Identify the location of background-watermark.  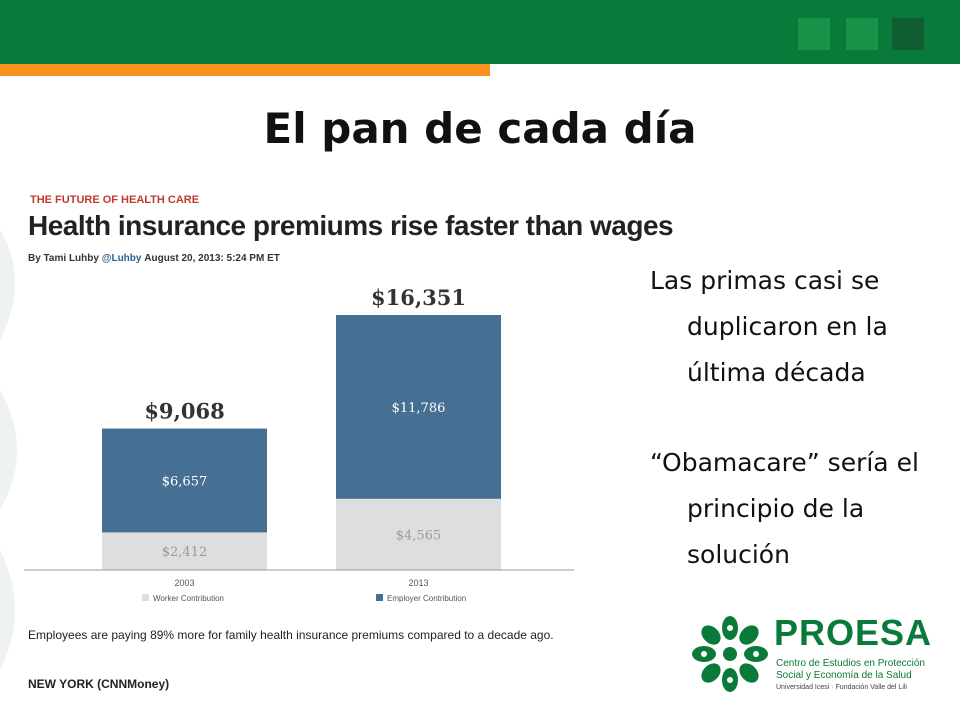
(8, 450).